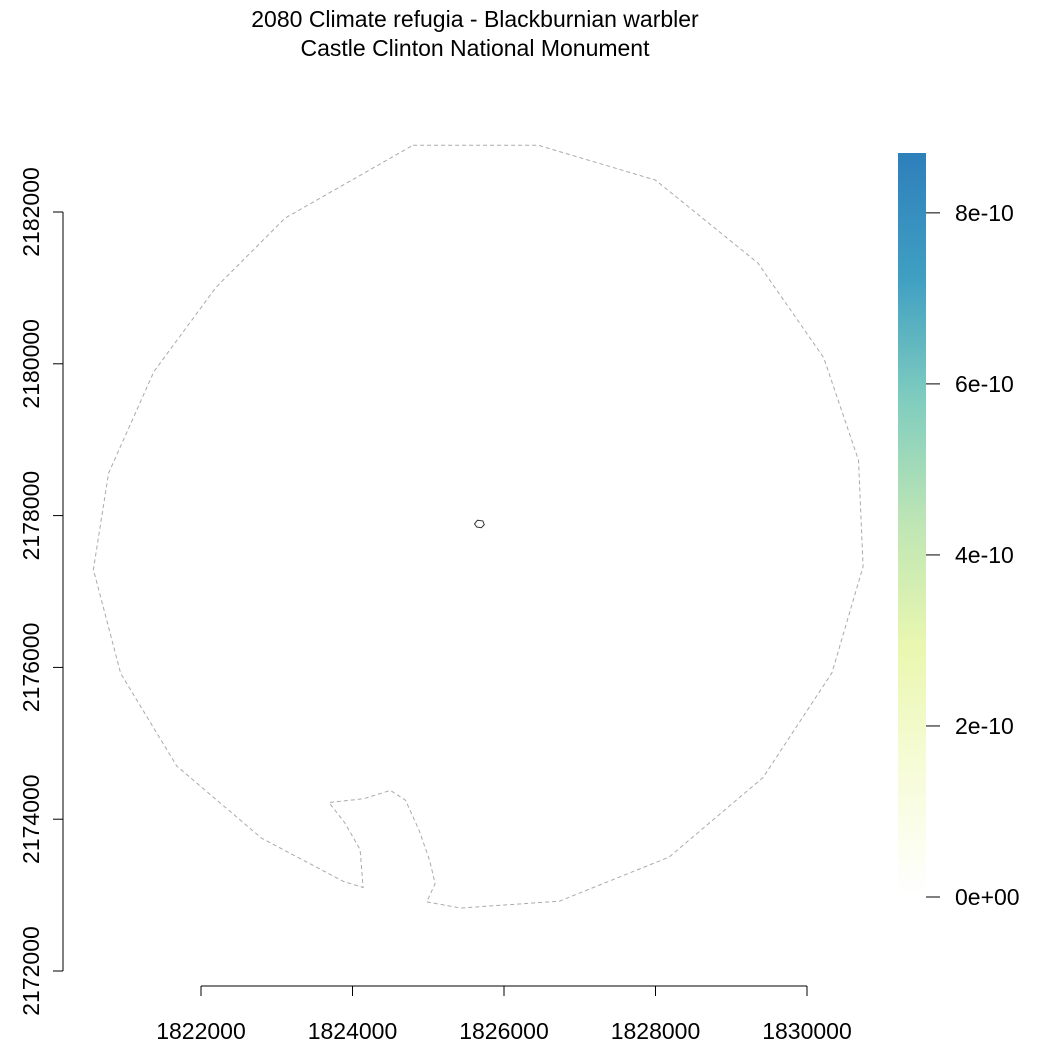 Image resolution: width=1050 pixels, height=1050 pixels. Describe the element at coordinates (656, 1031) in the screenshot. I see `x-tick-label: 1828000` at that location.